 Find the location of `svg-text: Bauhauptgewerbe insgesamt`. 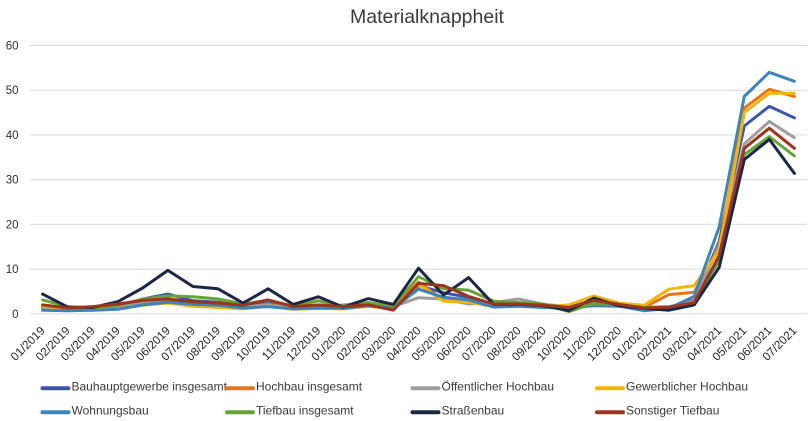

svg-text: Bauhauptgewerbe insgesamt is located at coordinates (150, 387).